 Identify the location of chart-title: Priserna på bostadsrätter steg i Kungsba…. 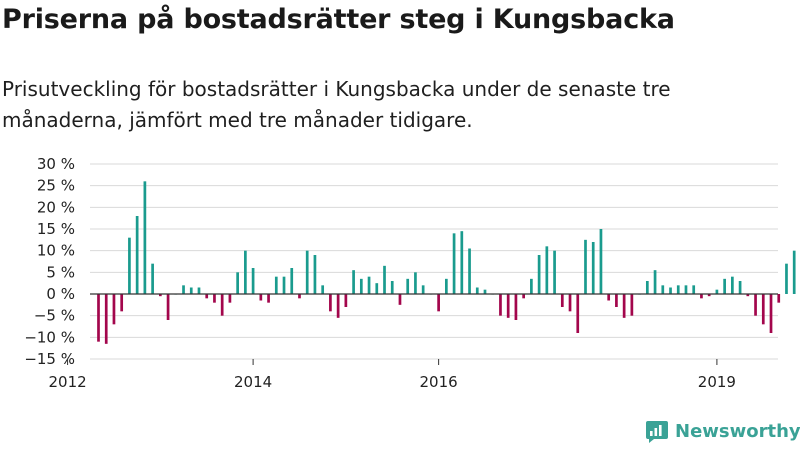
(338, 19).